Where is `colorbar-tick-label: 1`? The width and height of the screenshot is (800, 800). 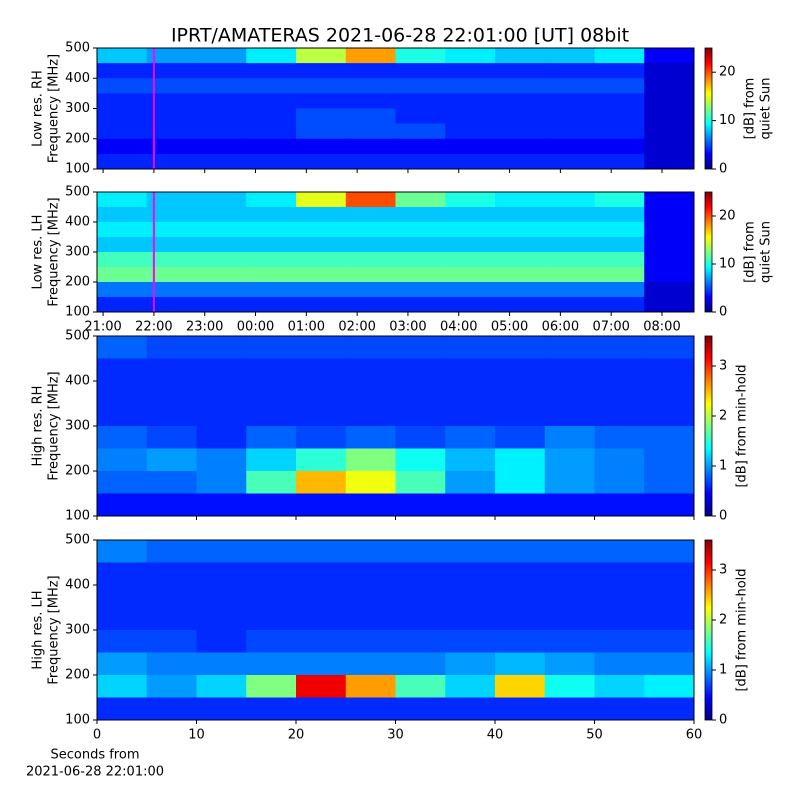 colorbar-tick-label: 1 is located at coordinates (723, 670).